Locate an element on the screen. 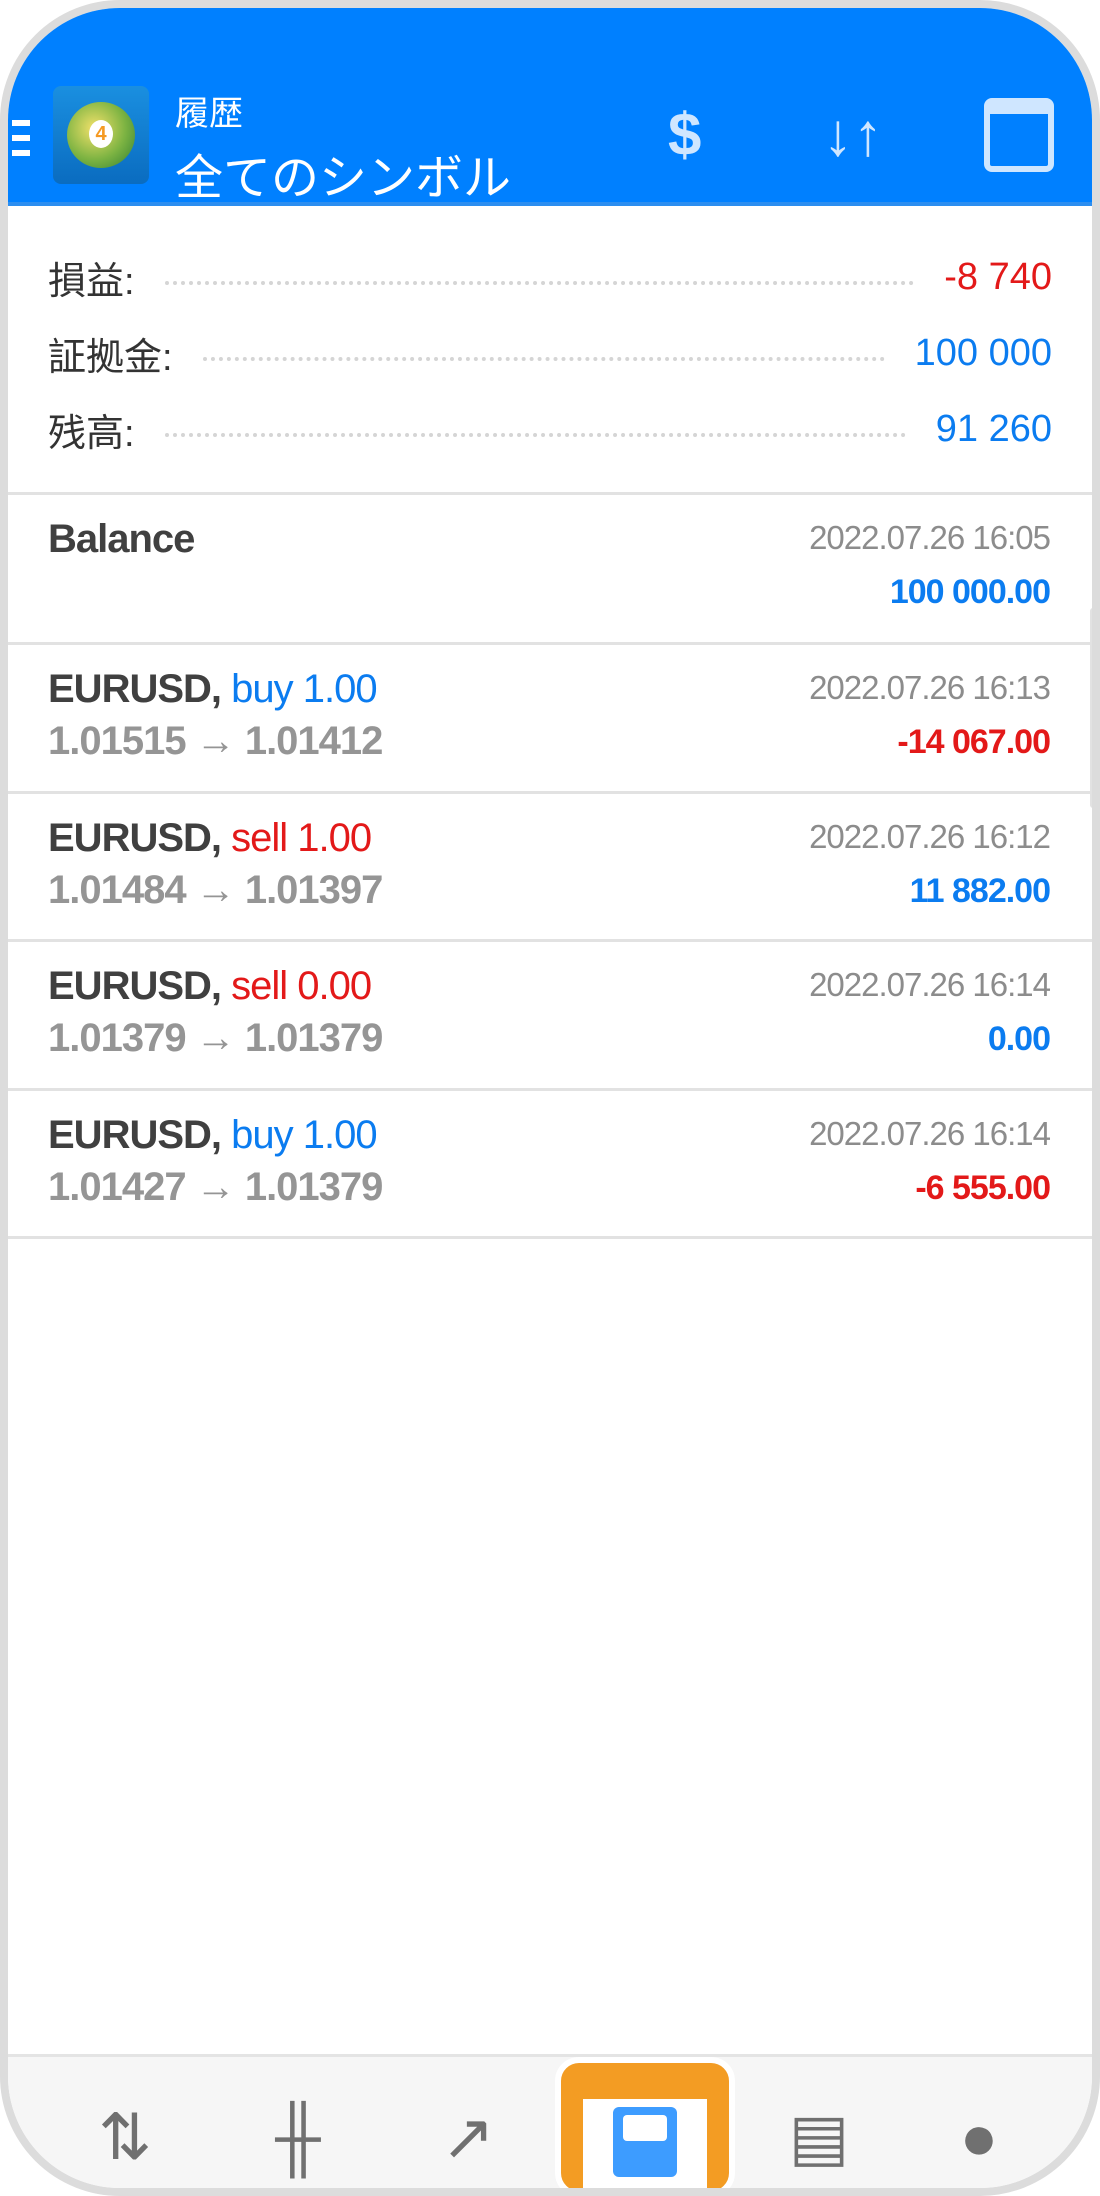  sort-icon: ↓↑ is located at coordinates (853, 134).